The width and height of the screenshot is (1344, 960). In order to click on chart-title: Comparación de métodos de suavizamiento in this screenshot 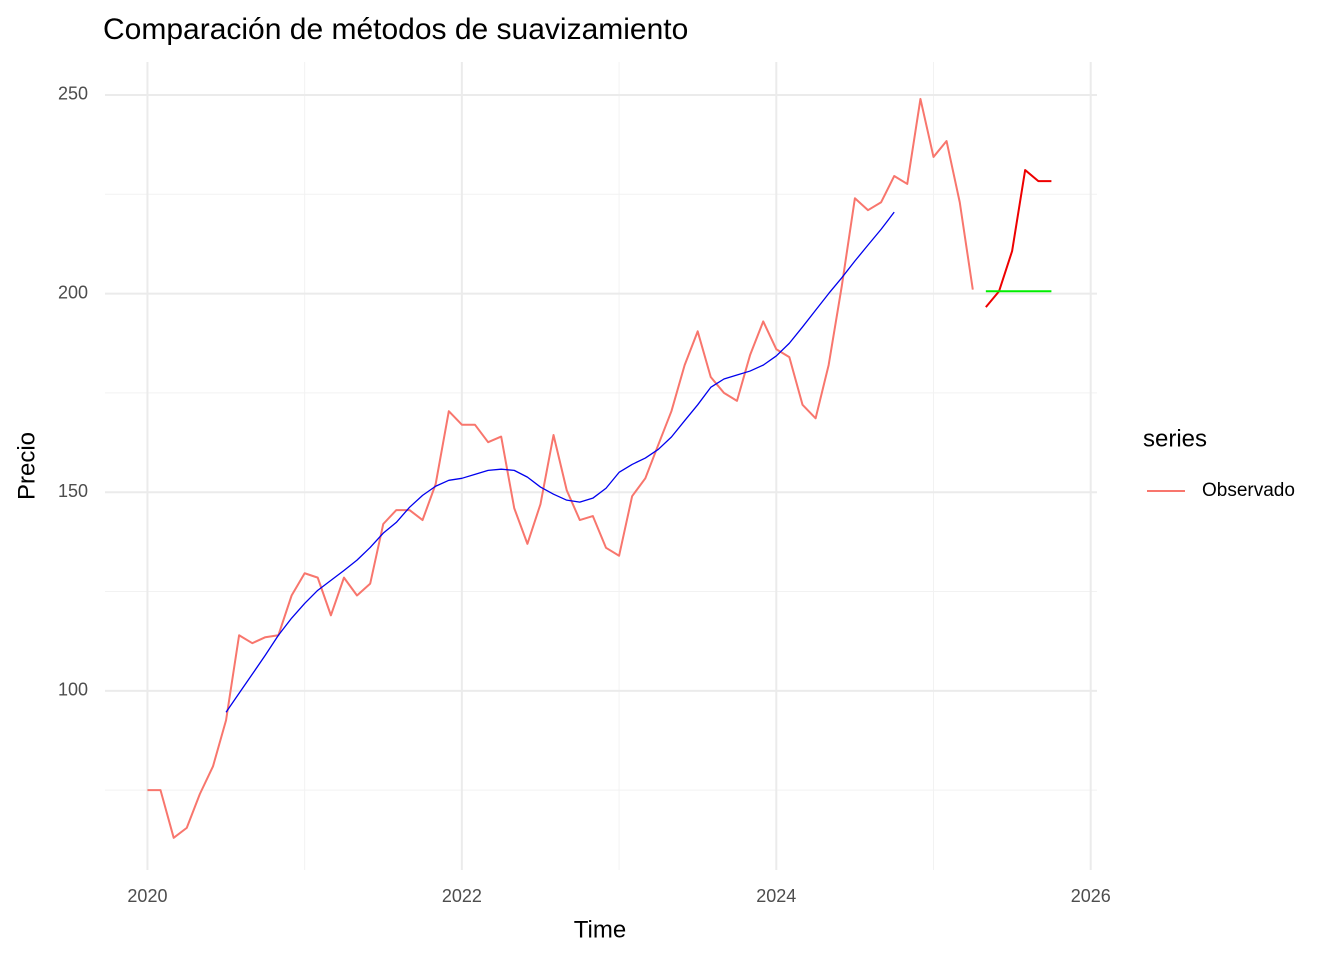, I will do `click(395, 29)`.